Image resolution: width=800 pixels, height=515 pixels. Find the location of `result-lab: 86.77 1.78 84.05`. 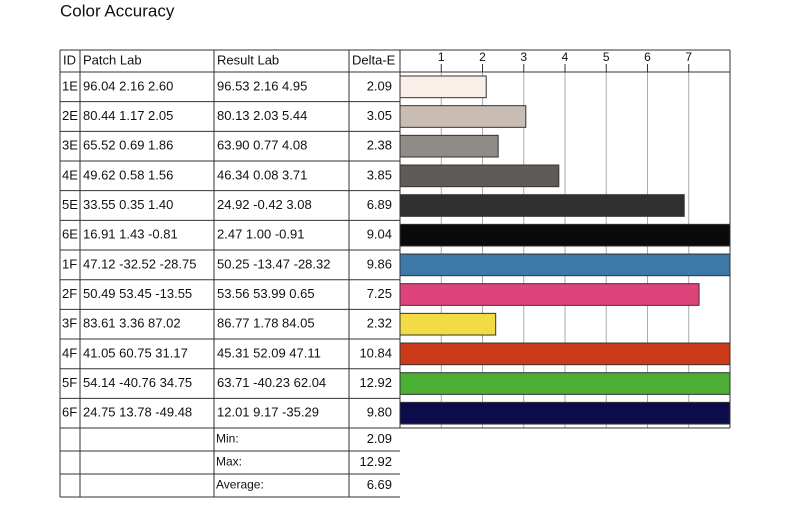

result-lab: 86.77 1.78 84.05 is located at coordinates (266, 323).